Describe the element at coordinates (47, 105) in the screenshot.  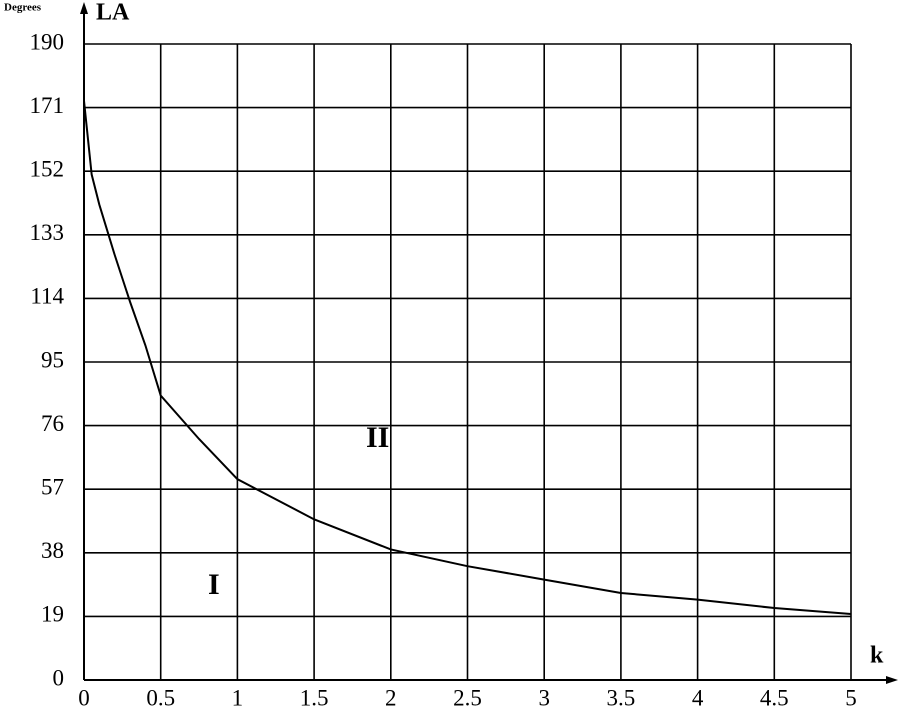
I see `y-tick-label: 171` at that location.